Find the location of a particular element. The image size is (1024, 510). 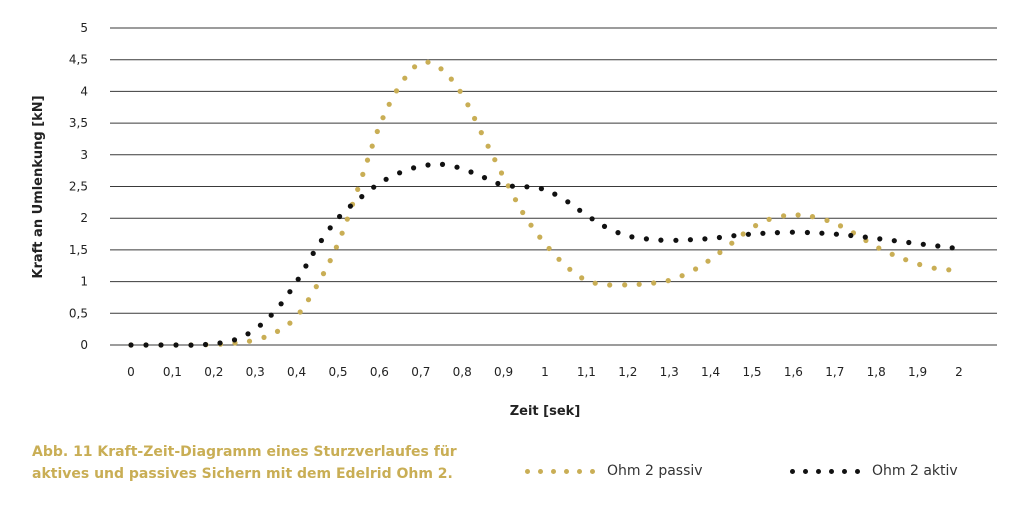

x-tick-label: 1,8 is located at coordinates (876, 372).